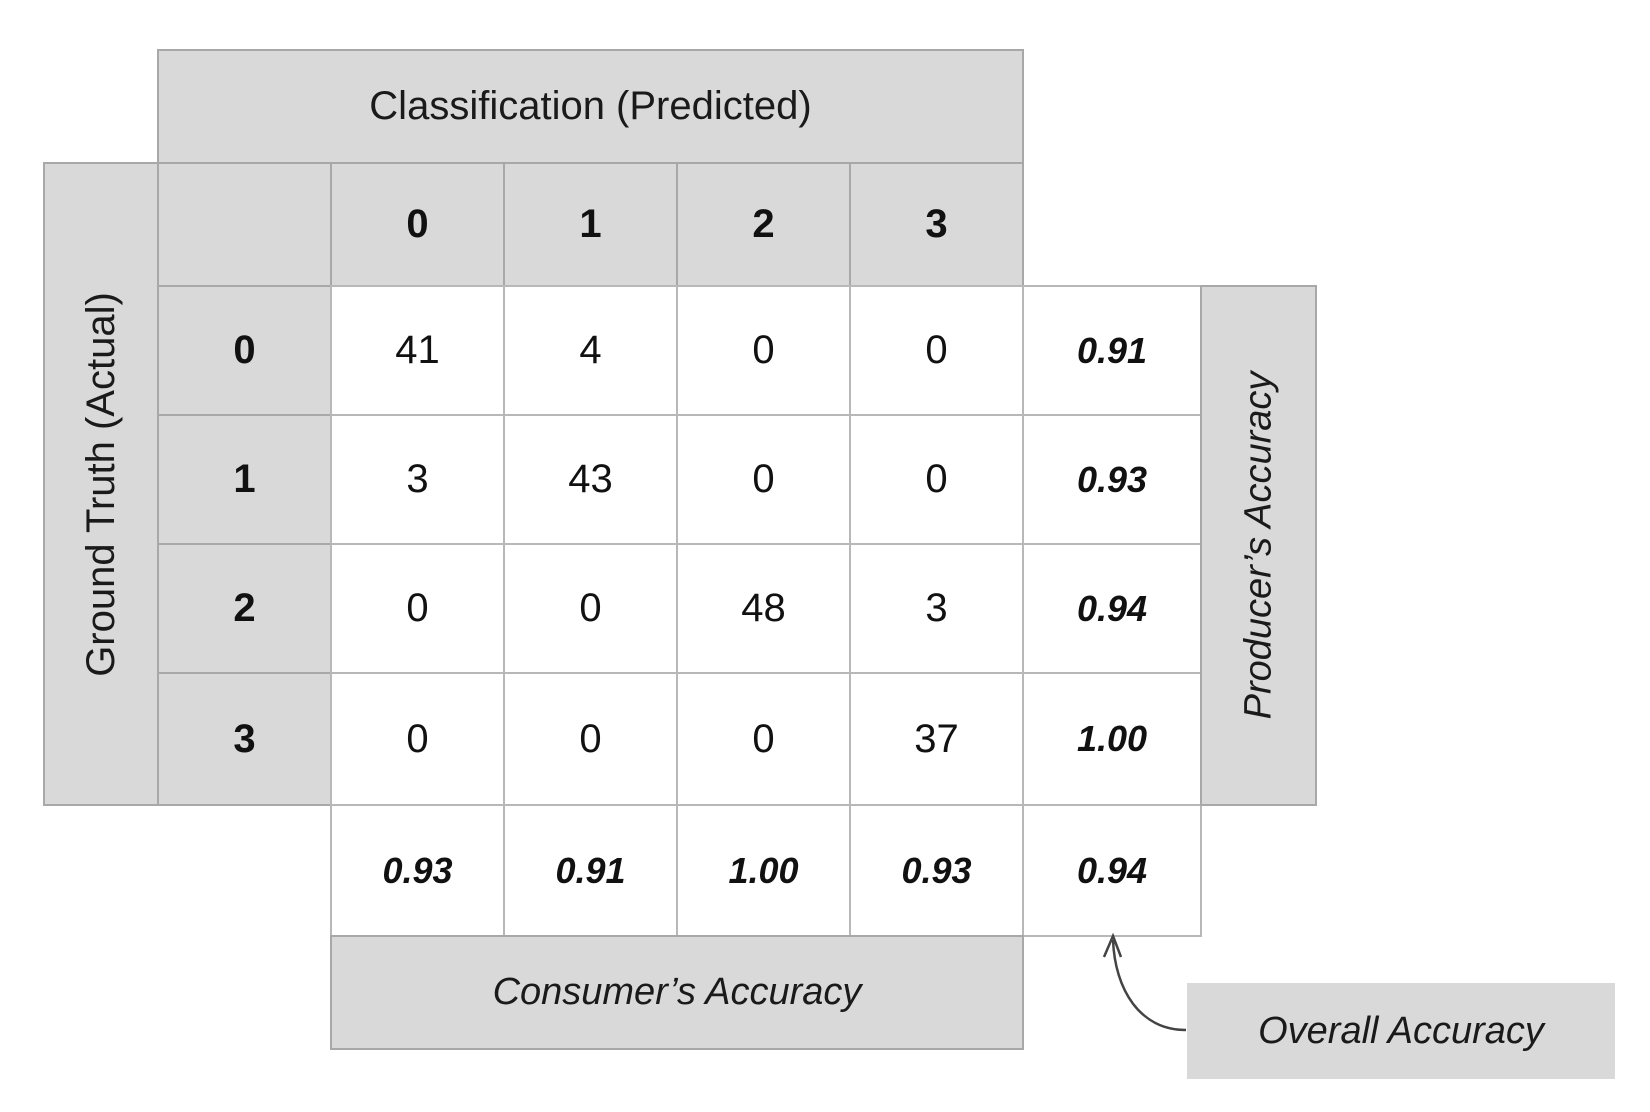  I want to click on consumers-accuracy-label: Consumer’s Accuracy, so click(677, 992).